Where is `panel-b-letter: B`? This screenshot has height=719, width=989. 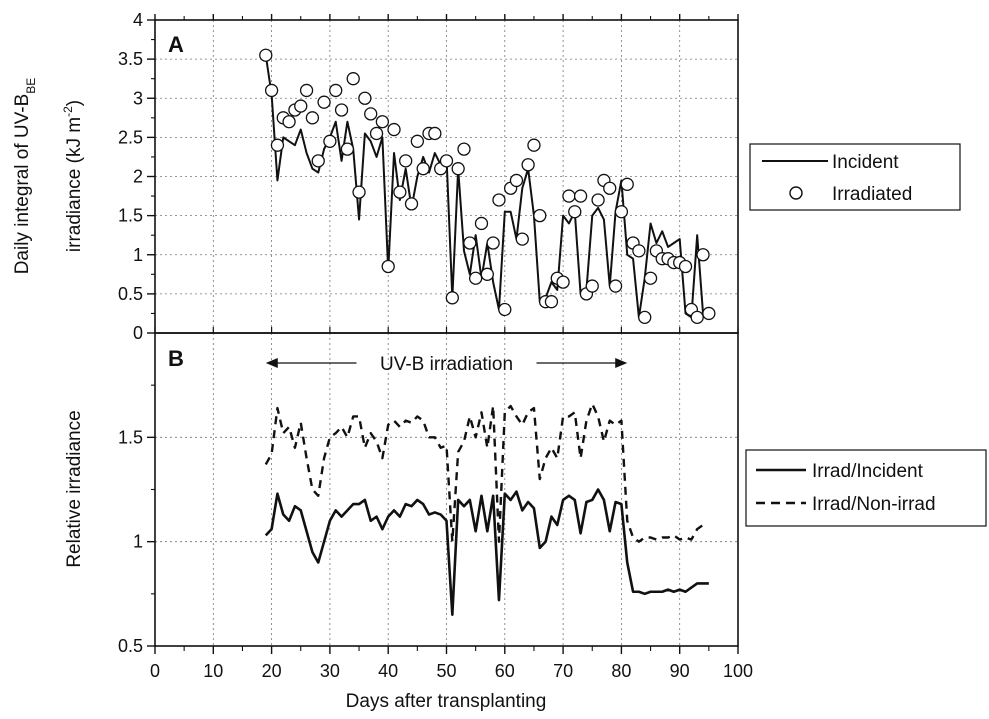 panel-b-letter: B is located at coordinates (176, 358).